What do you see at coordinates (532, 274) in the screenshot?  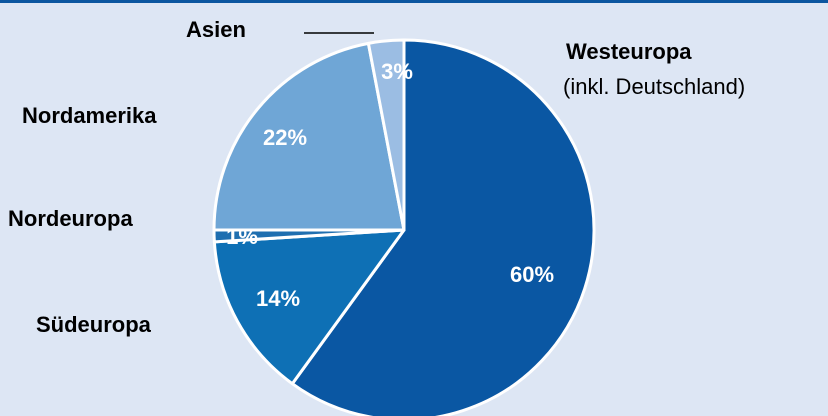 I see `percent-label-westeuropa: 60%` at bounding box center [532, 274].